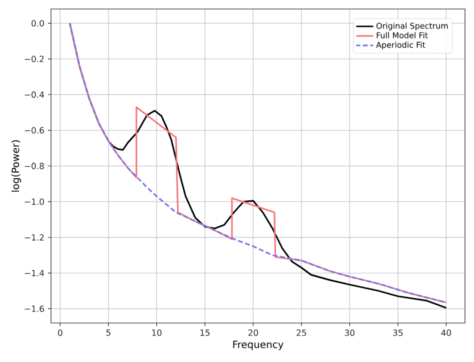 Image resolution: width=474 pixels, height=362 pixels. Describe the element at coordinates (34, 94) in the screenshot. I see `y-tick-label: −0.4` at that location.